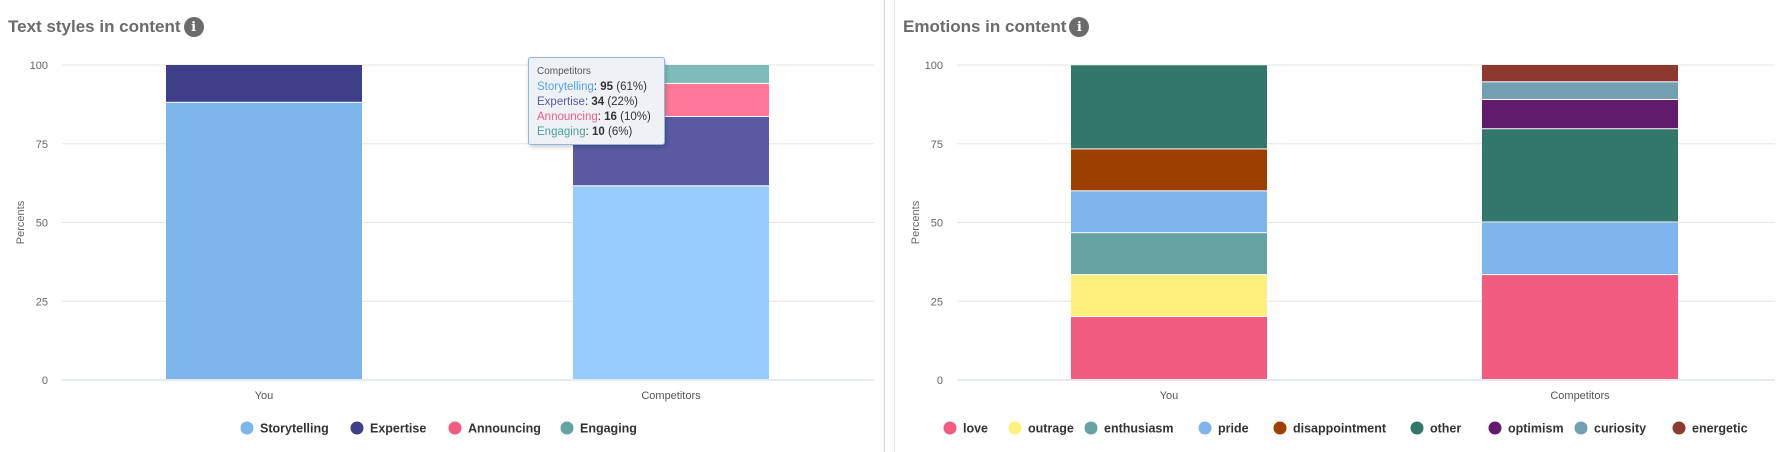 This screenshot has height=452, width=1784. Describe the element at coordinates (1233, 429) in the screenshot. I see `legend-label-pride: pride` at that location.